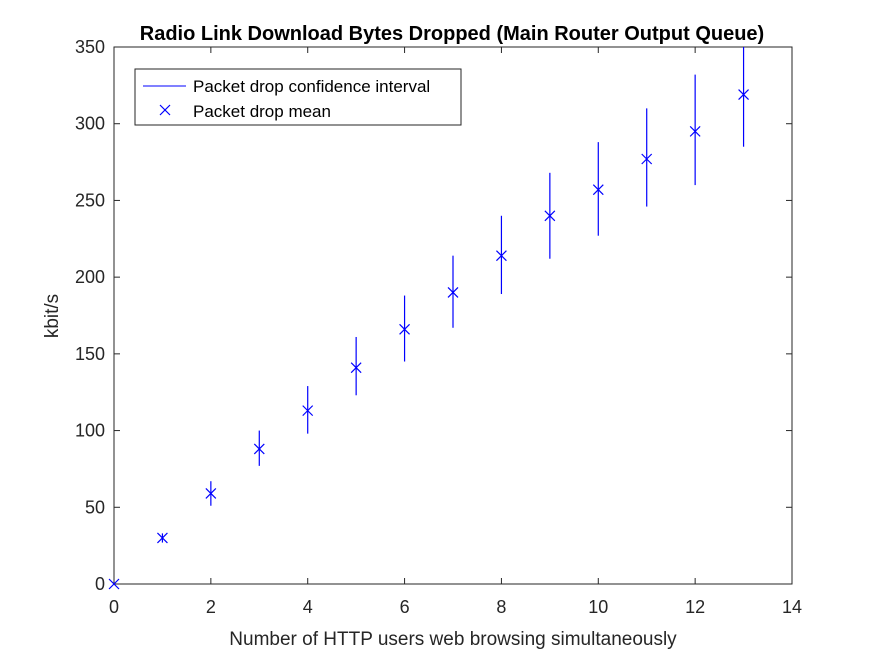  What do you see at coordinates (90, 124) in the screenshot?
I see `y-tick-label: 300` at bounding box center [90, 124].